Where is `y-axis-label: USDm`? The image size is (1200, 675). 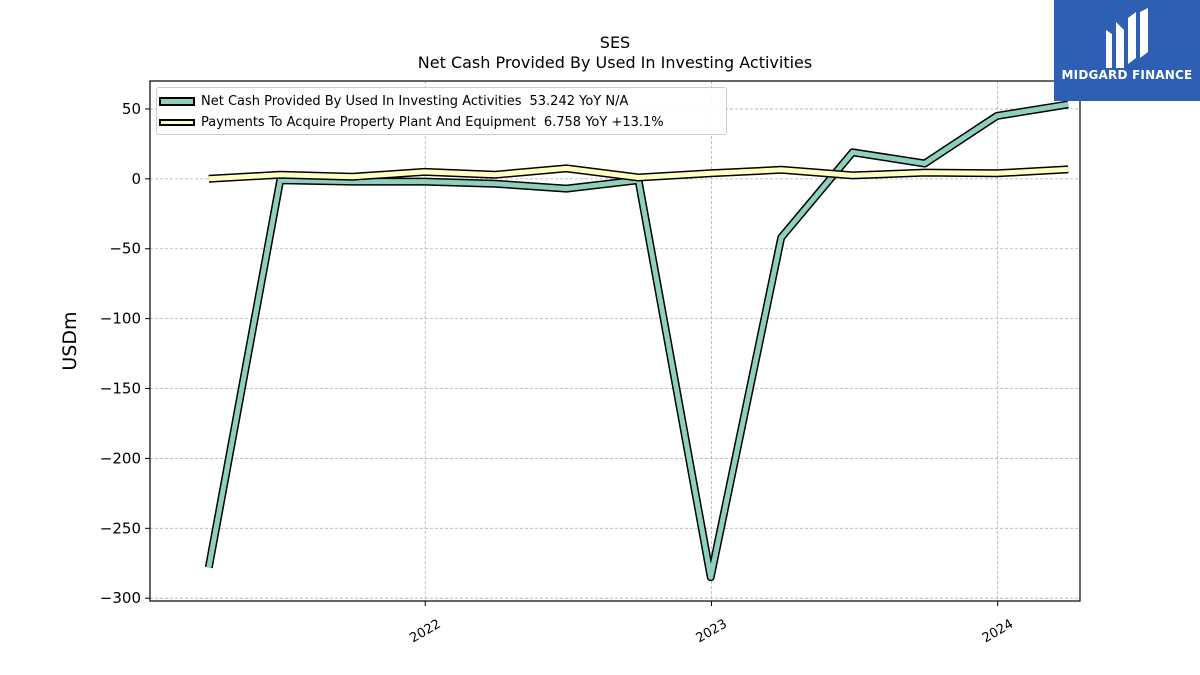
y-axis-label: USDm is located at coordinates (70, 340).